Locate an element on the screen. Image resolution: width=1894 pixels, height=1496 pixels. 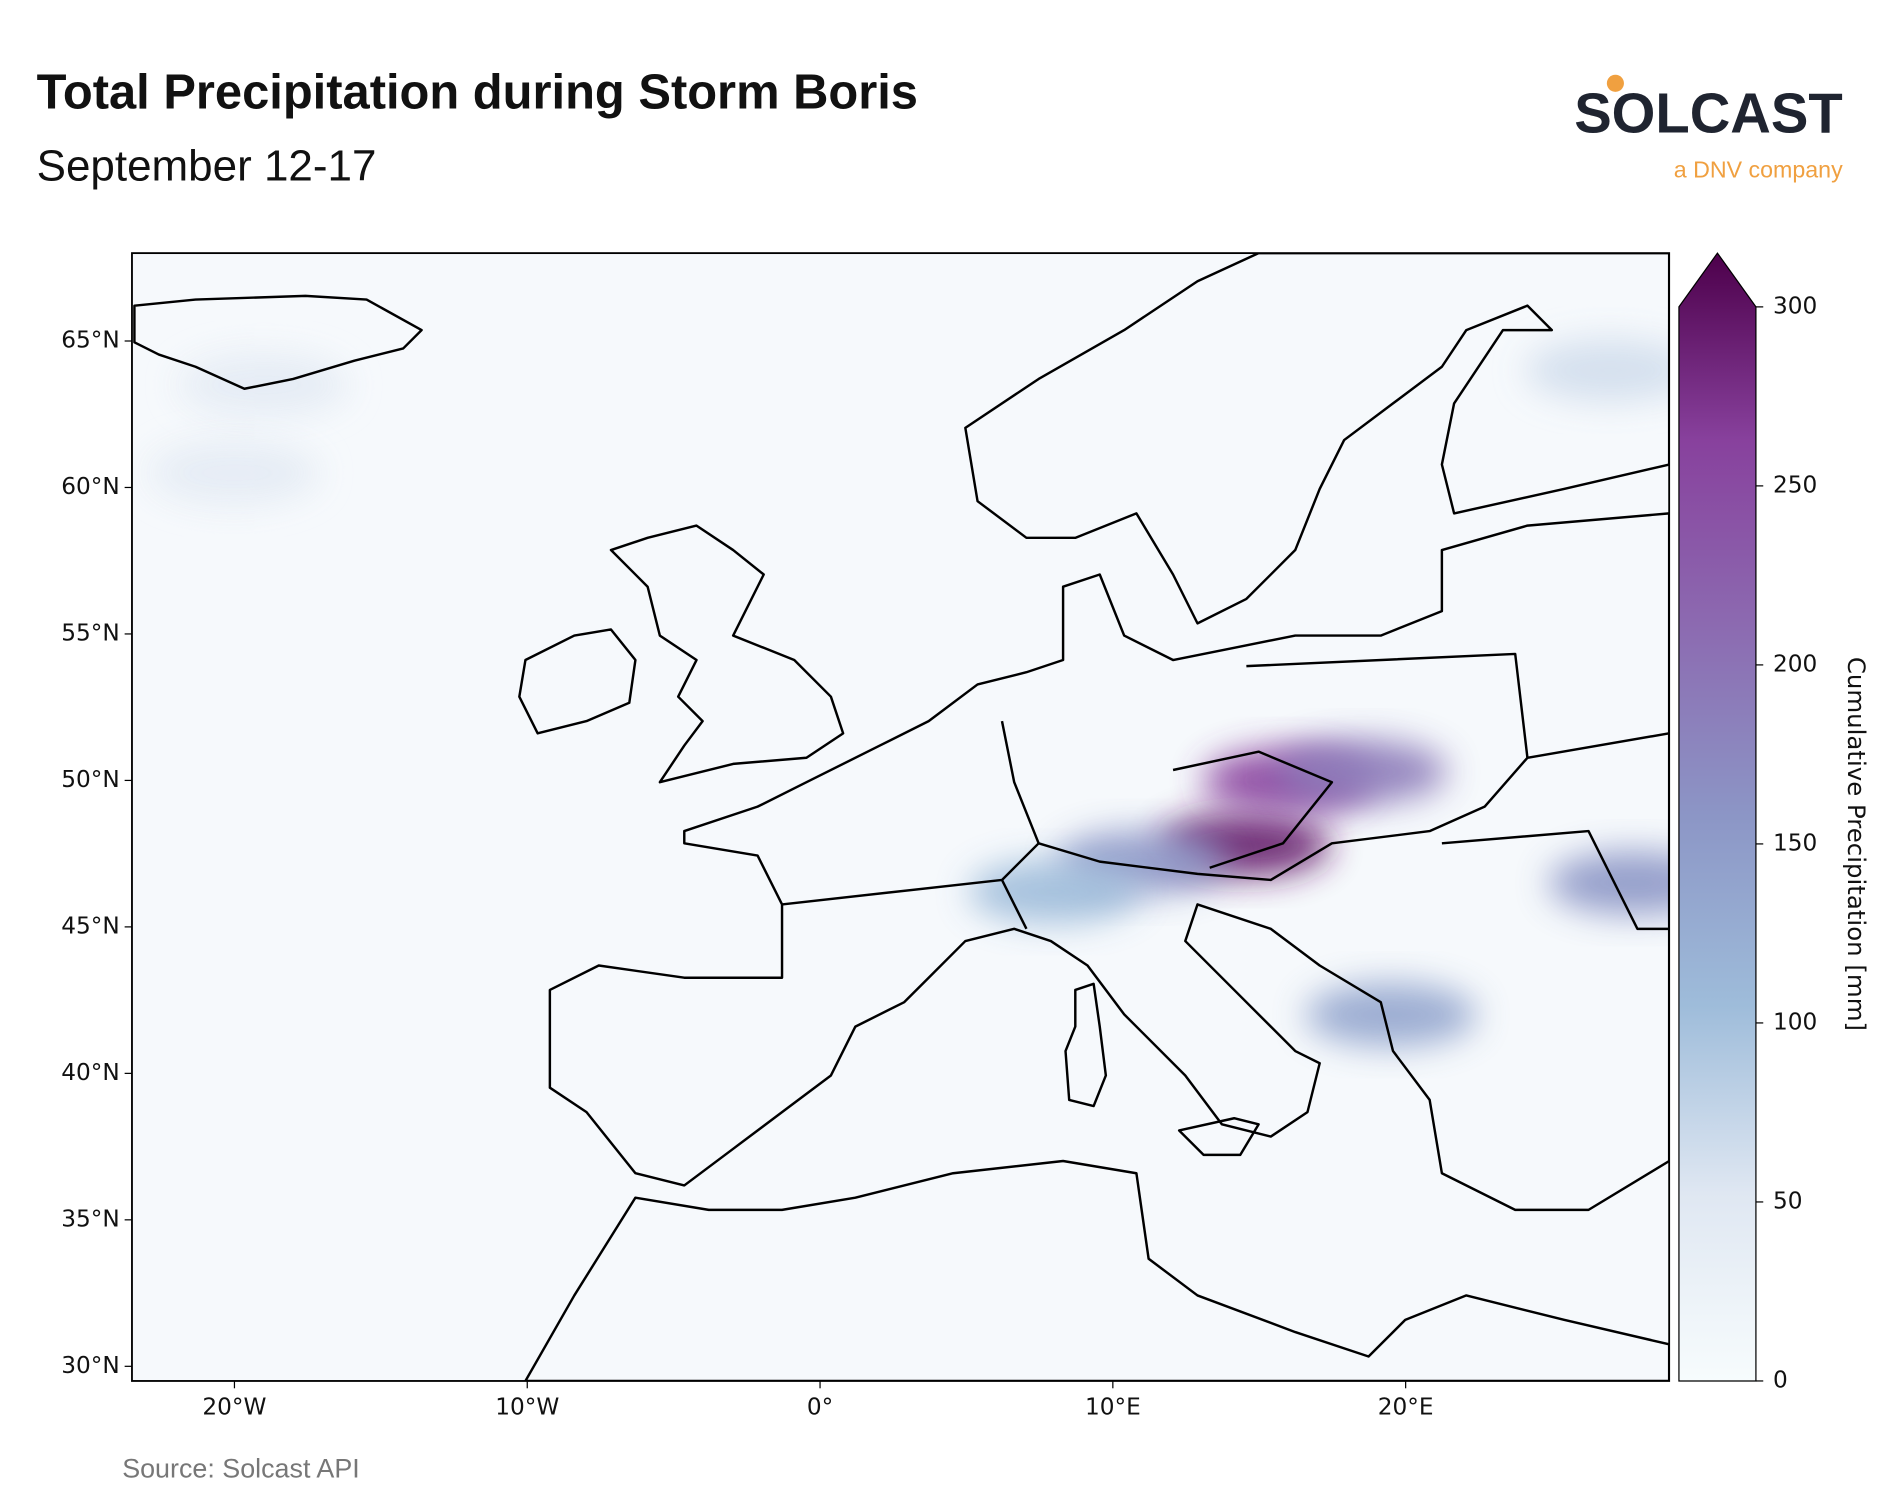
africa is located at coordinates (1097, 1270).